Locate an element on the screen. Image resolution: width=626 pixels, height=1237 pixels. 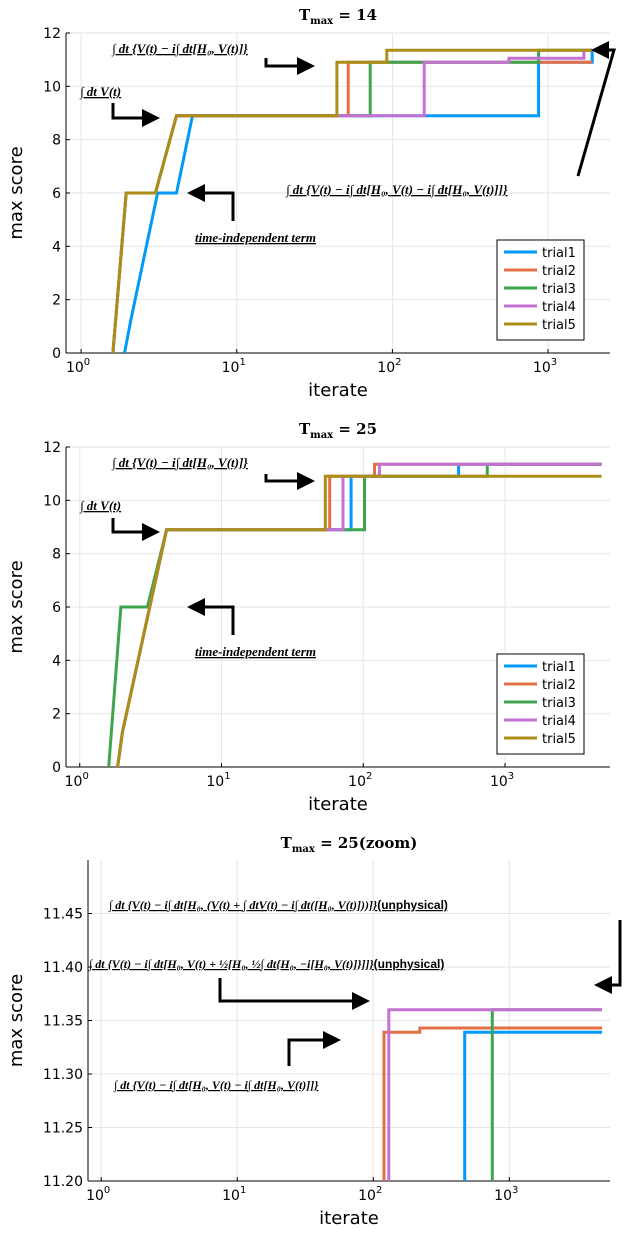
legend-label: trial2 is located at coordinates (559, 271).